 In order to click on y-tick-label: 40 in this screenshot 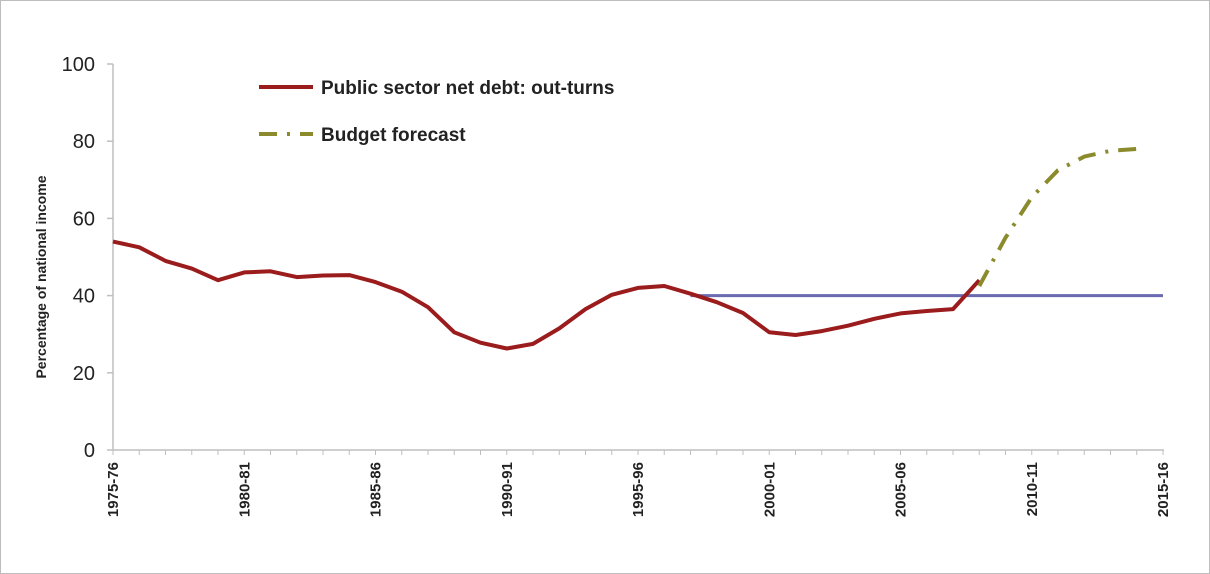, I will do `click(84, 297)`.